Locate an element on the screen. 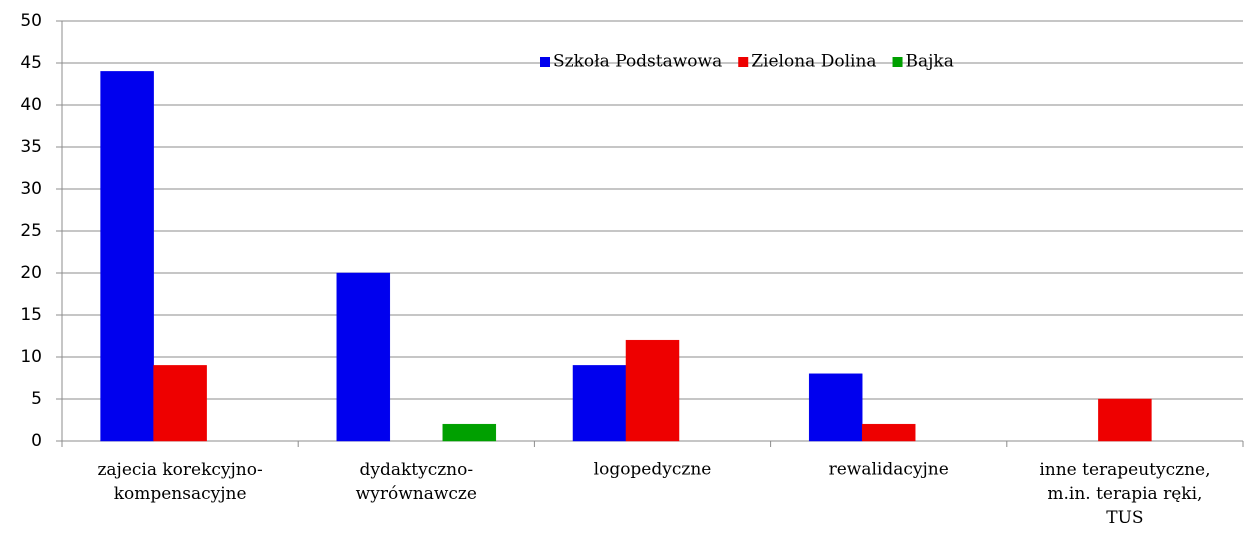 Image resolution: width=1247 pixels, height=536 pixels. x-tick-label: zajecia korekcyjno-kompensacyjne is located at coordinates (179, 482).